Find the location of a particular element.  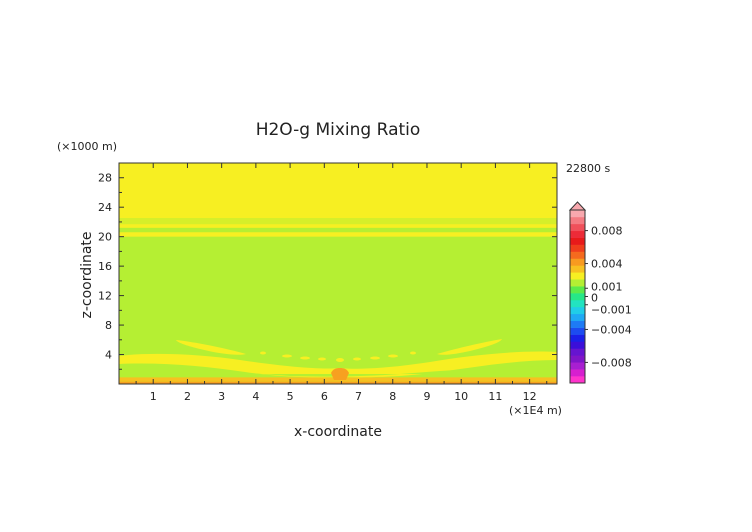

right-upper-streak is located at coordinates (469, 347).